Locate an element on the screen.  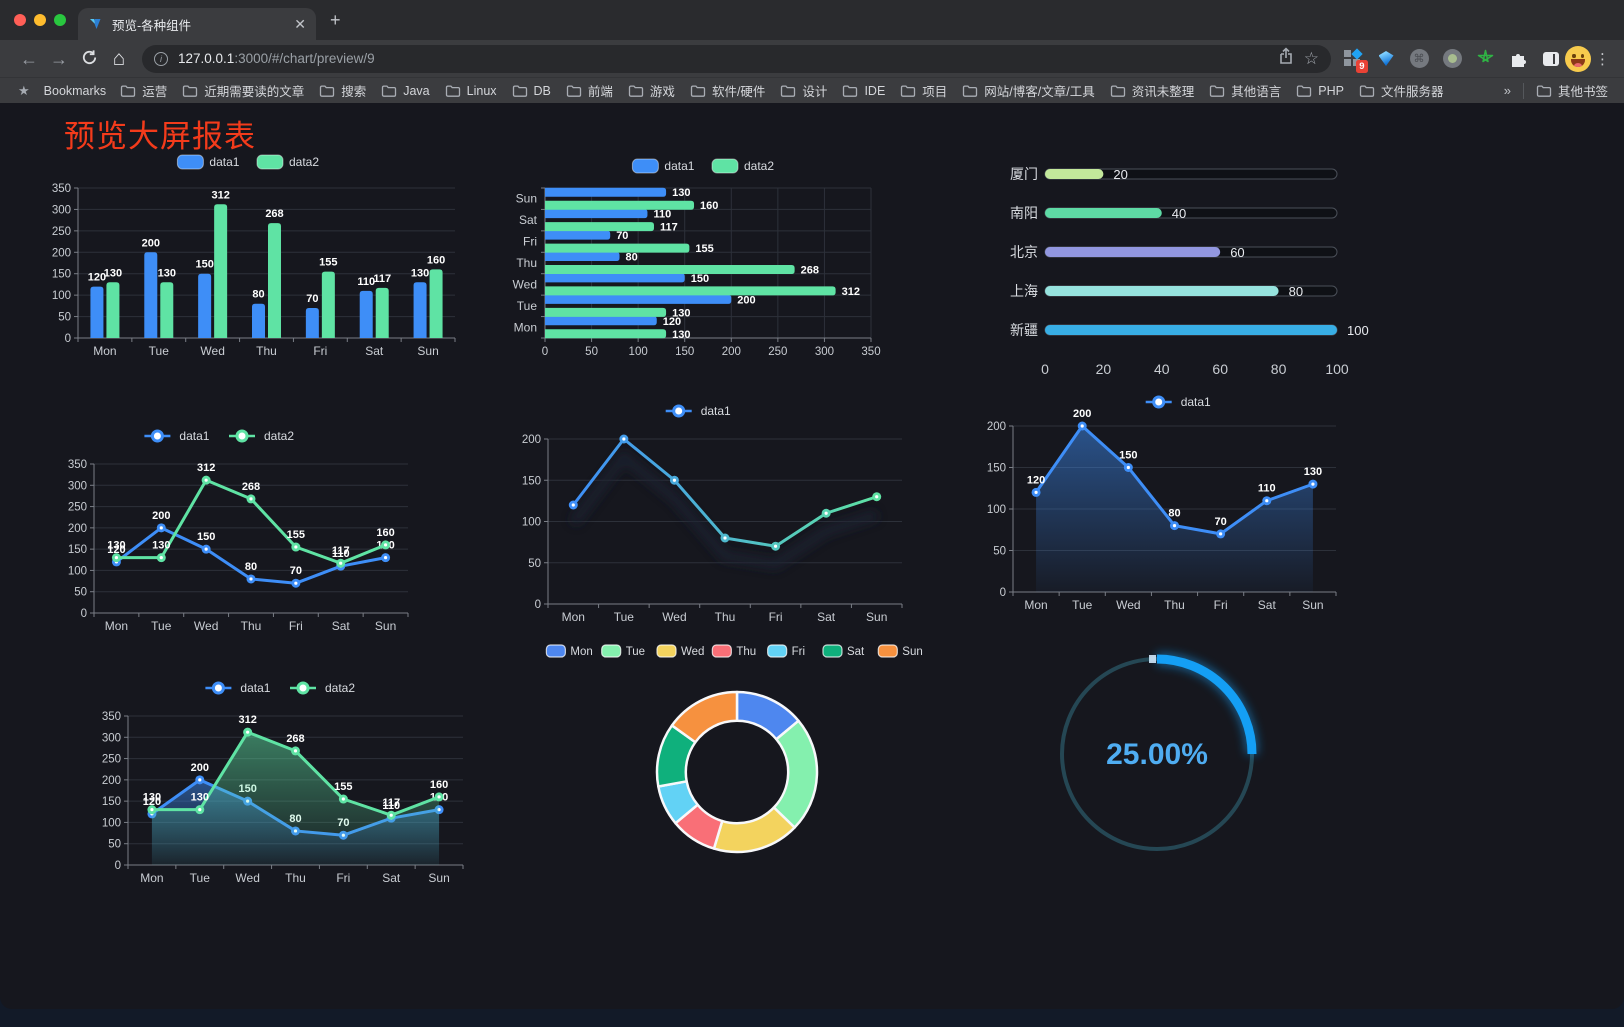
x-tick-label: Tue is located at coordinates (159, 351).